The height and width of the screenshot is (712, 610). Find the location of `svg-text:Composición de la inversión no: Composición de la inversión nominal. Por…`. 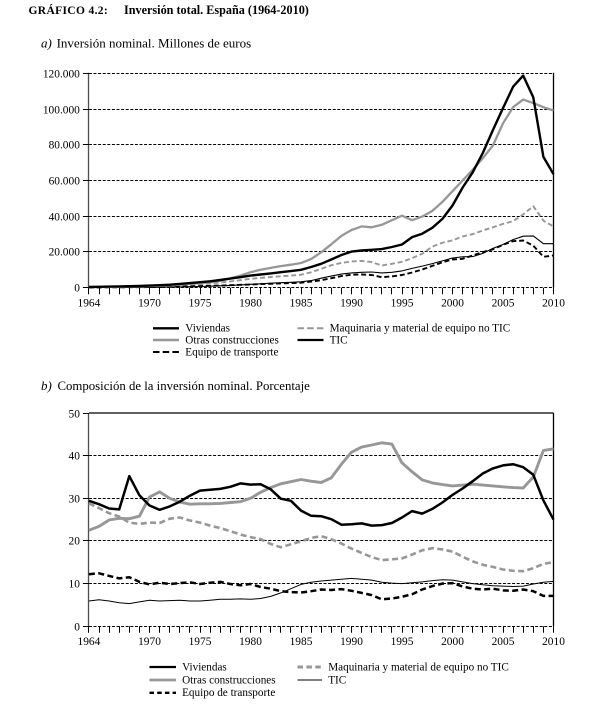

svg-text:Composición de la inversión no: Composición de la inversión nominal. Por… is located at coordinates (184, 386).